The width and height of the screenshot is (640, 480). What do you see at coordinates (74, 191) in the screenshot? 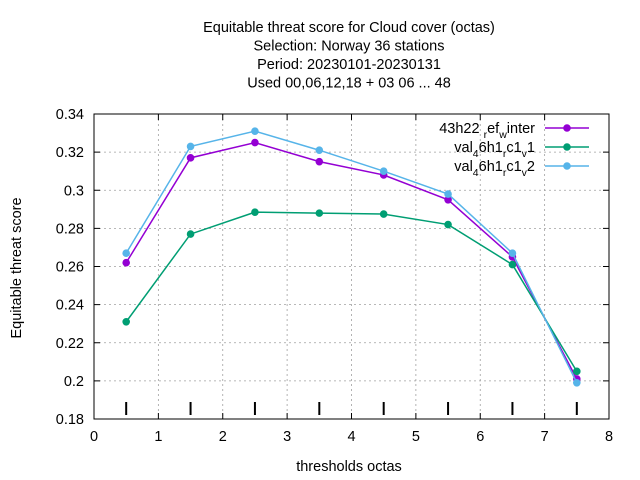
I see `y-tick-label: 0.3` at bounding box center [74, 191].